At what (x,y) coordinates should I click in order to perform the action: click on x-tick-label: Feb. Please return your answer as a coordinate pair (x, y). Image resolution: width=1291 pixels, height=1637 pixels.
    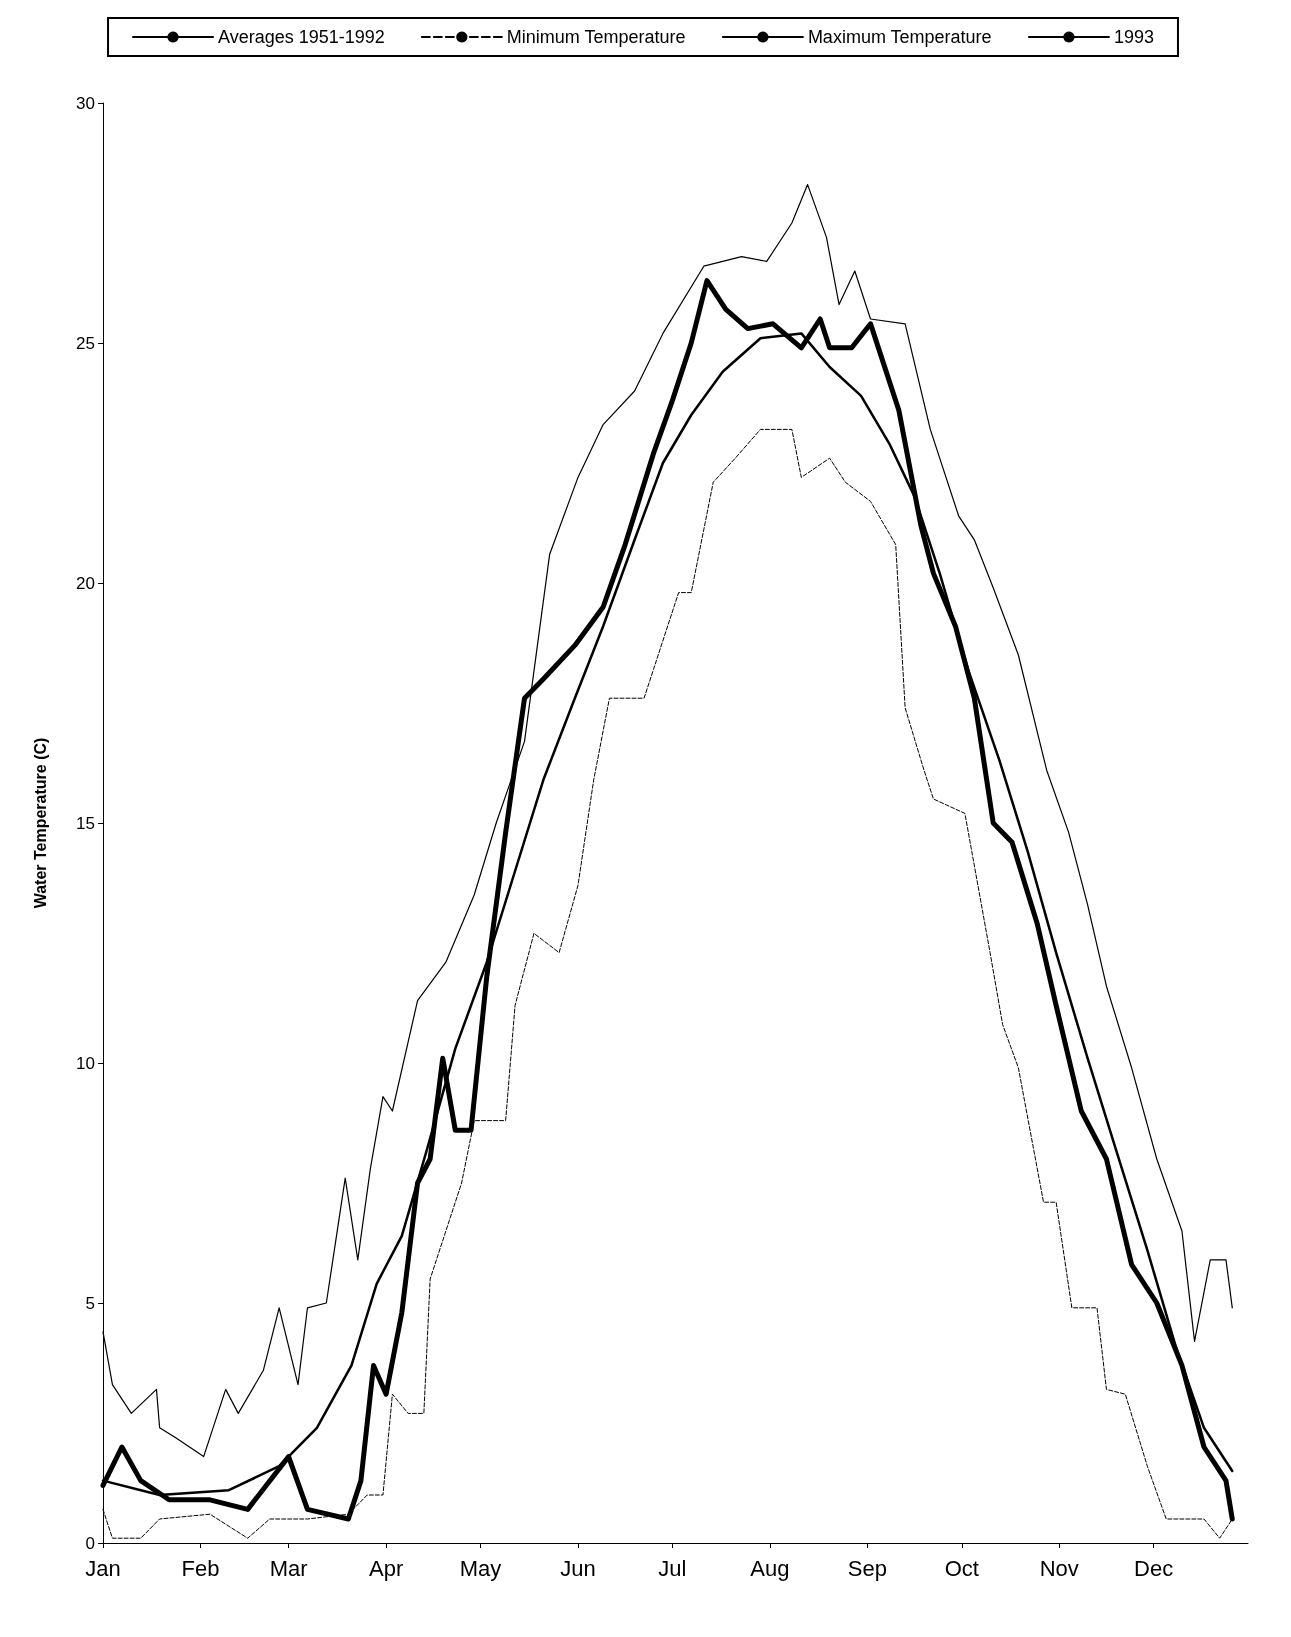
    Looking at the image, I should click on (200, 1568).